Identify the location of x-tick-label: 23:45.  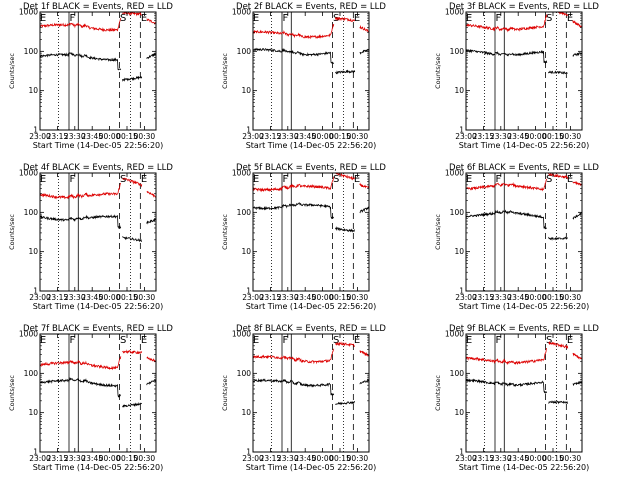
(305, 136).